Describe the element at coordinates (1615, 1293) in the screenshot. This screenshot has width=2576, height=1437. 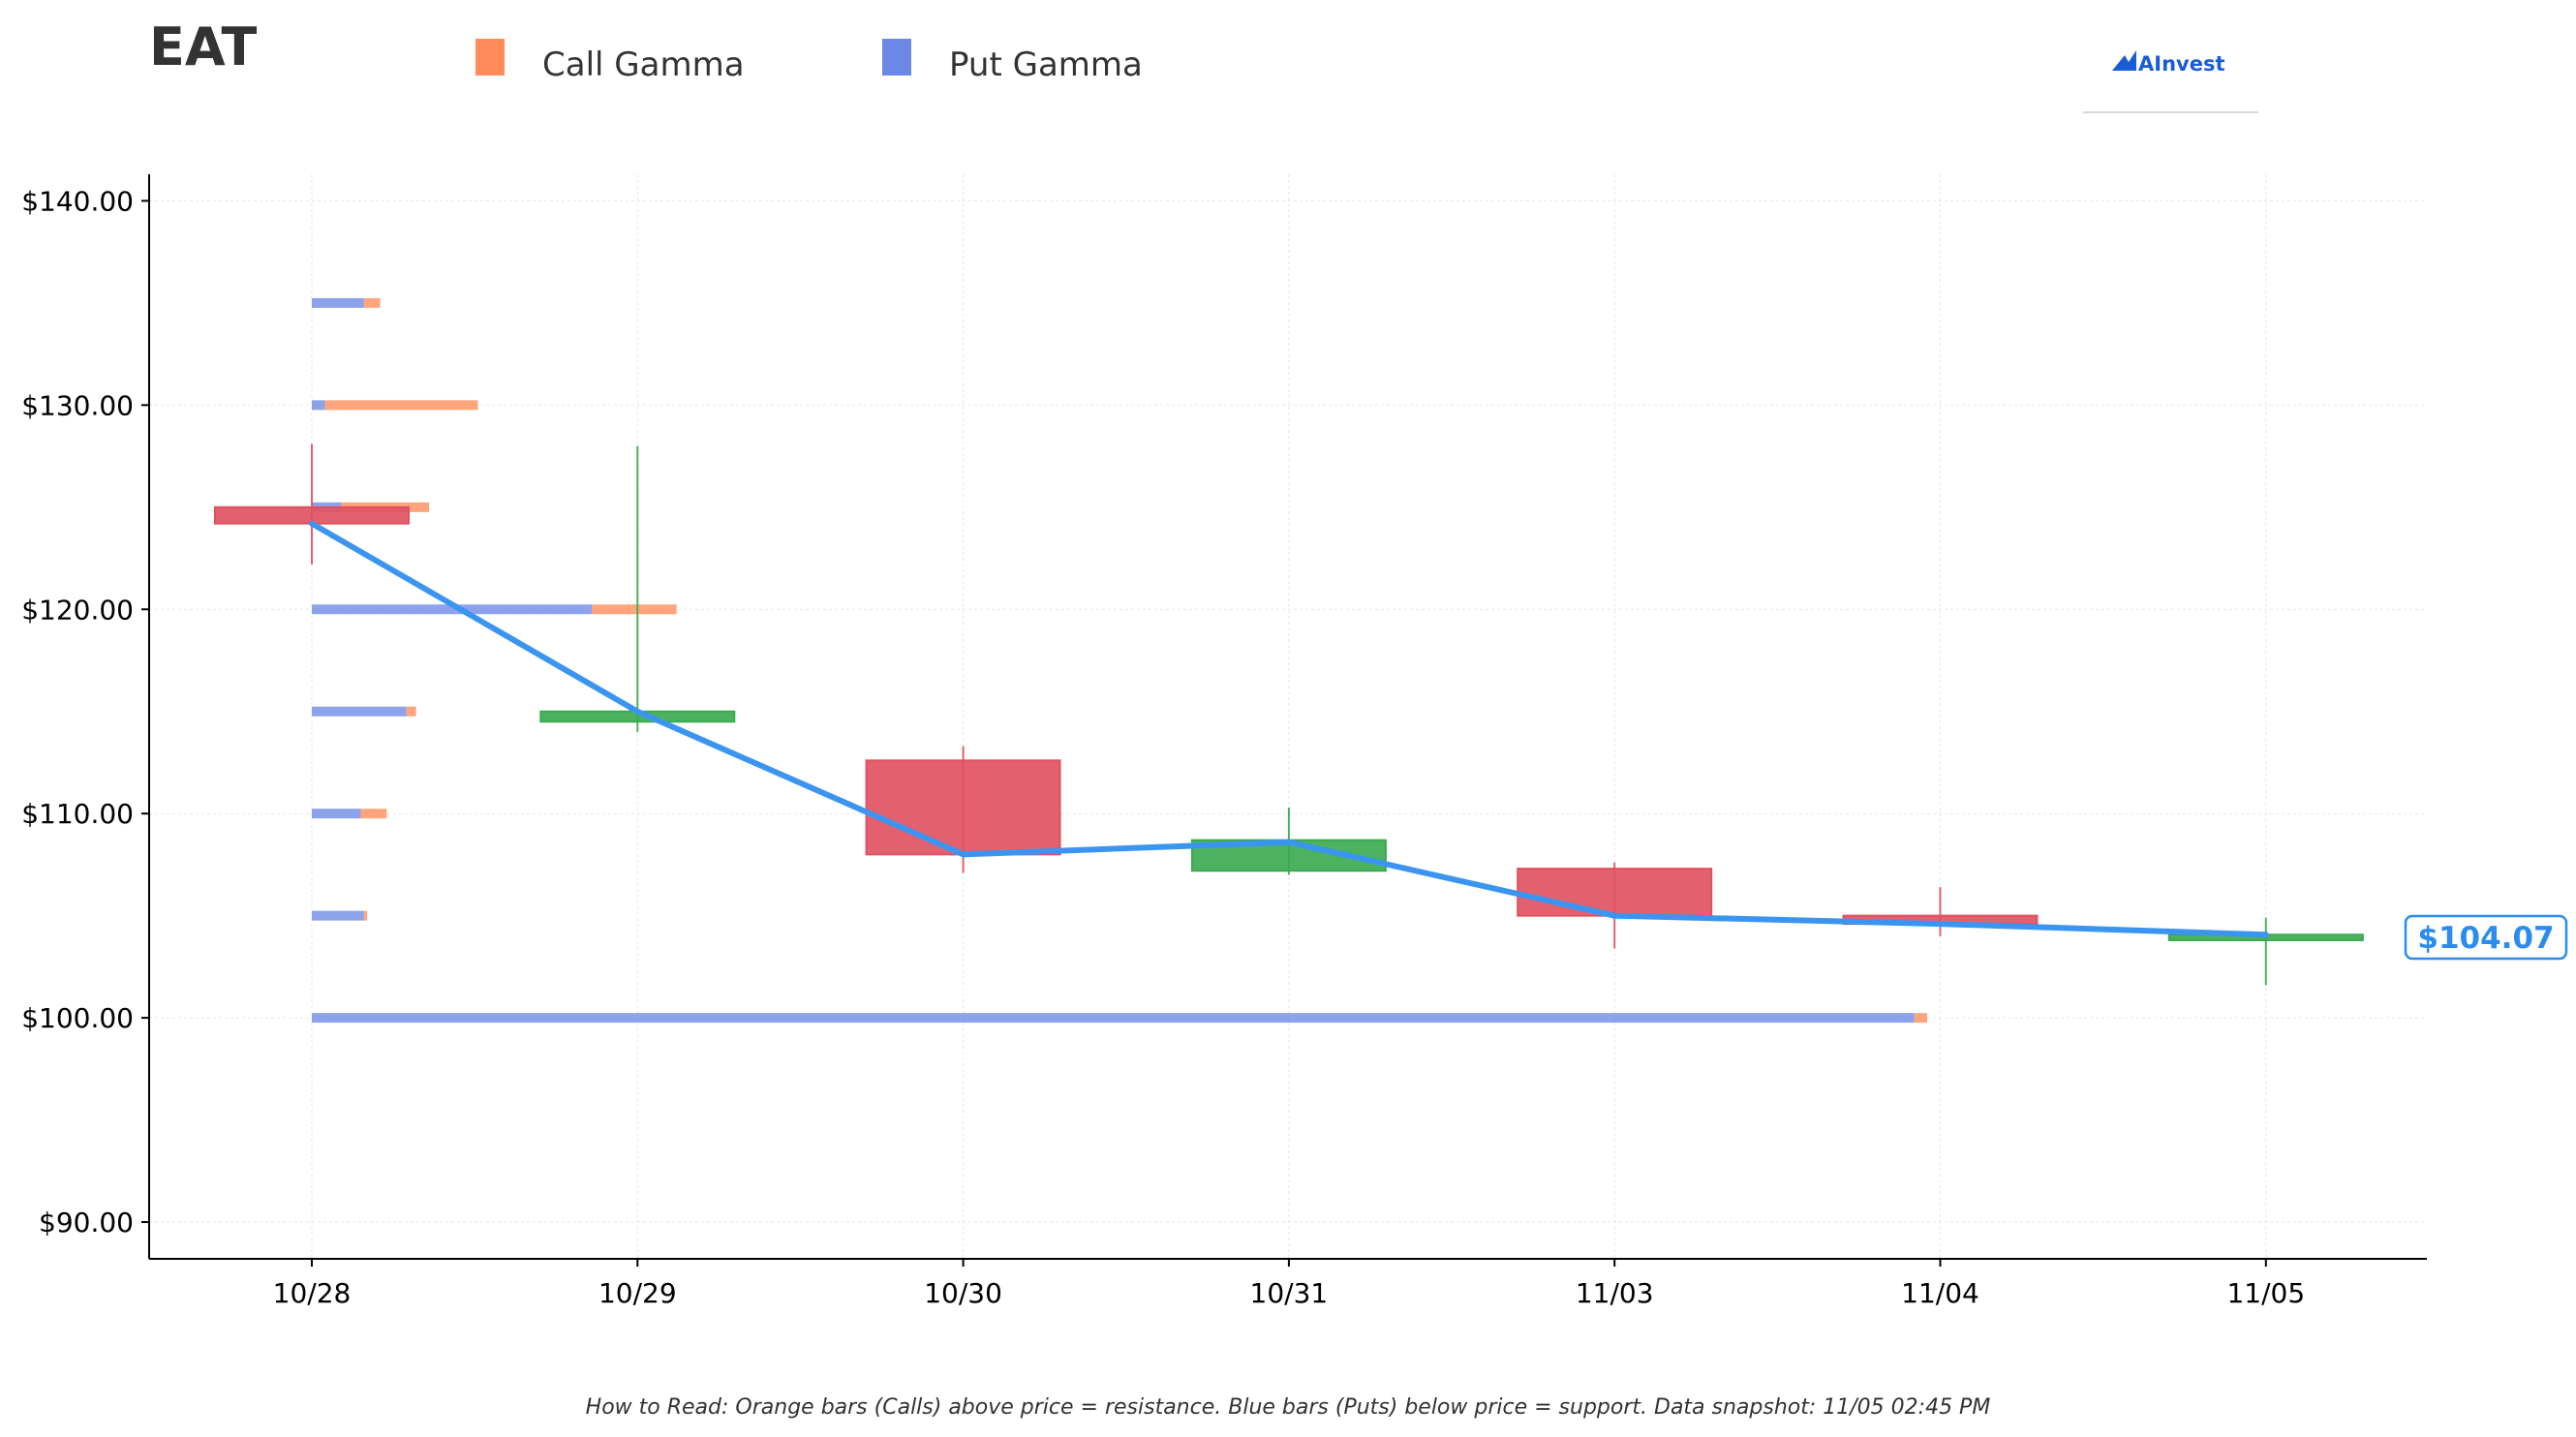
I see `x-tick-label: 11/03` at that location.